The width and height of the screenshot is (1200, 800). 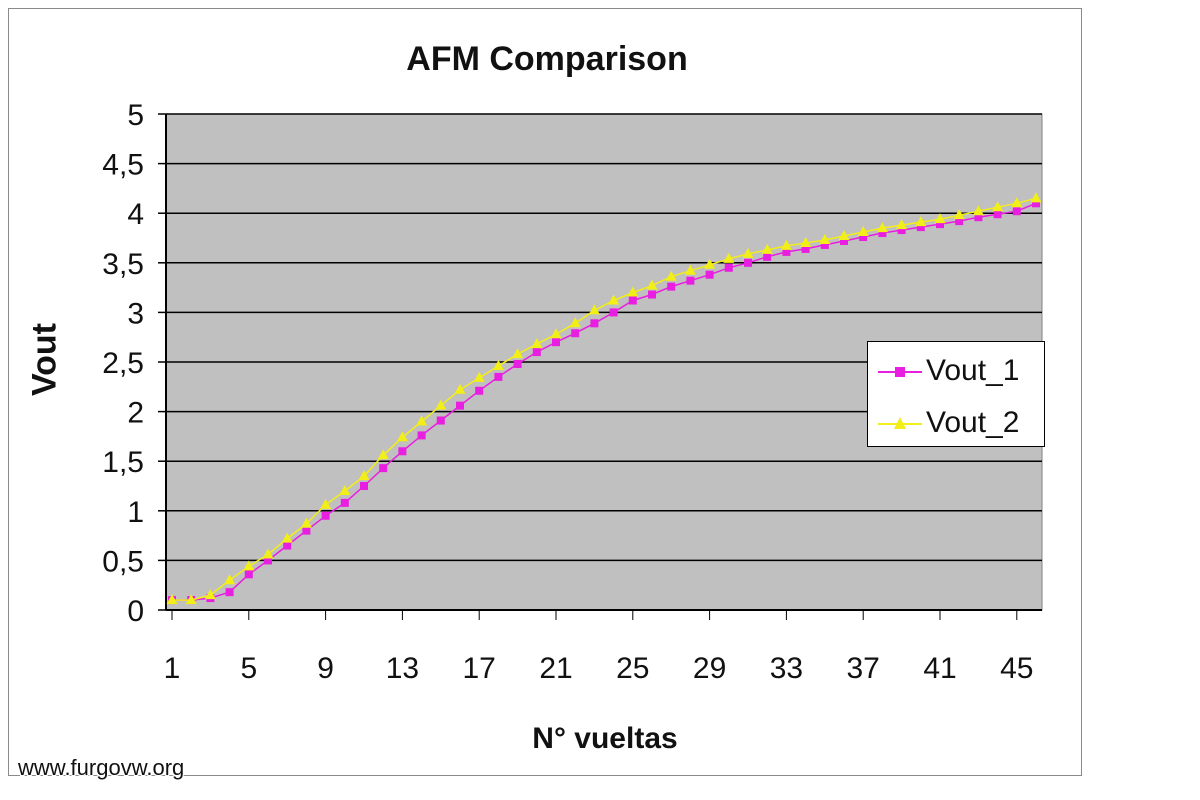 I want to click on y-tick-label: 1, so click(x=135, y=512).